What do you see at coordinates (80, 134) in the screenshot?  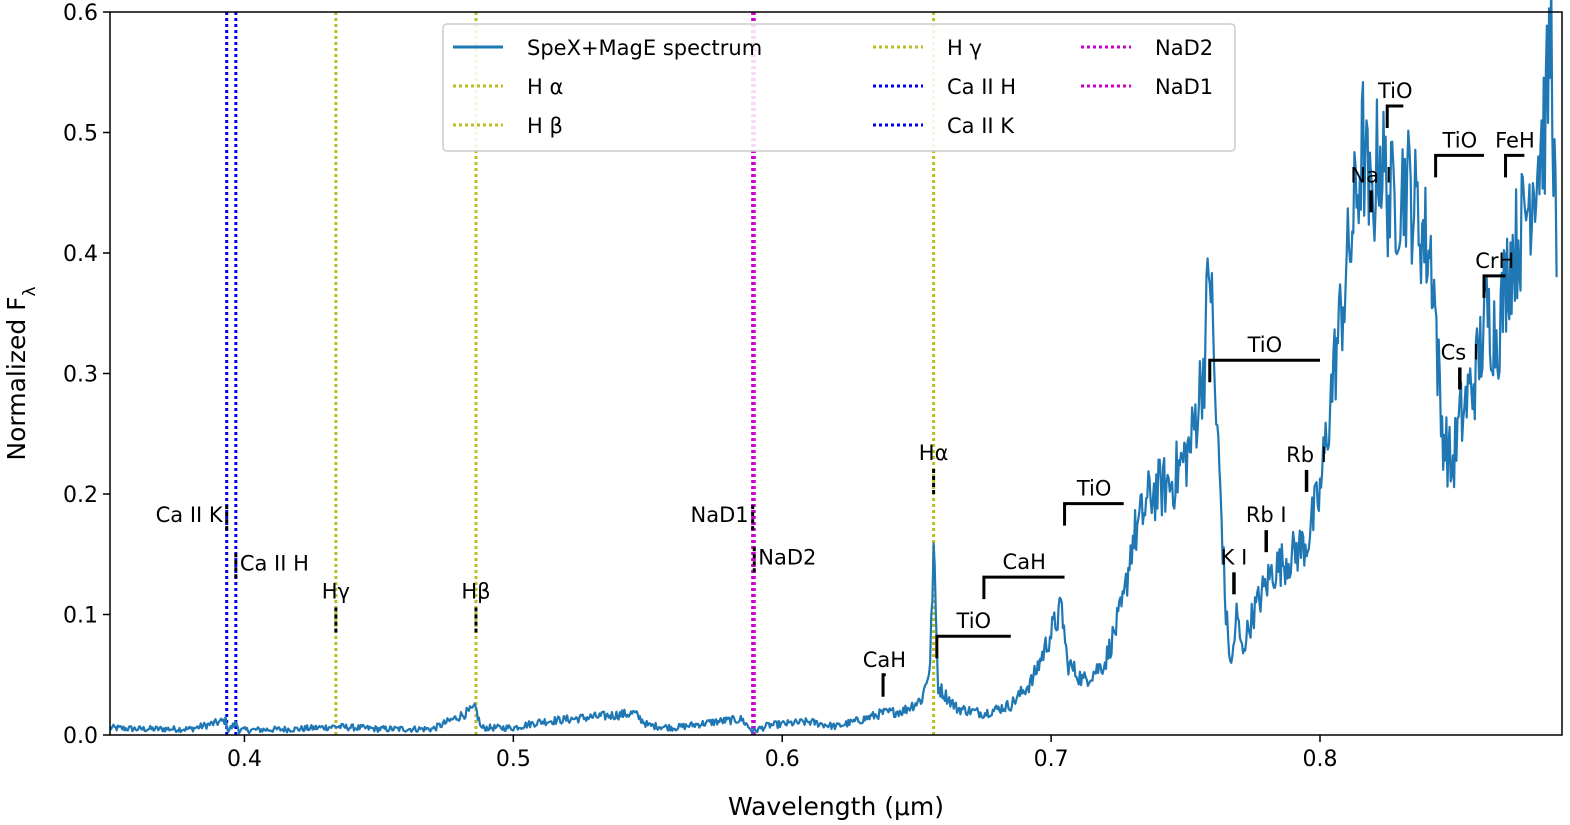 I see `y-tick-label: 0.5` at bounding box center [80, 134].